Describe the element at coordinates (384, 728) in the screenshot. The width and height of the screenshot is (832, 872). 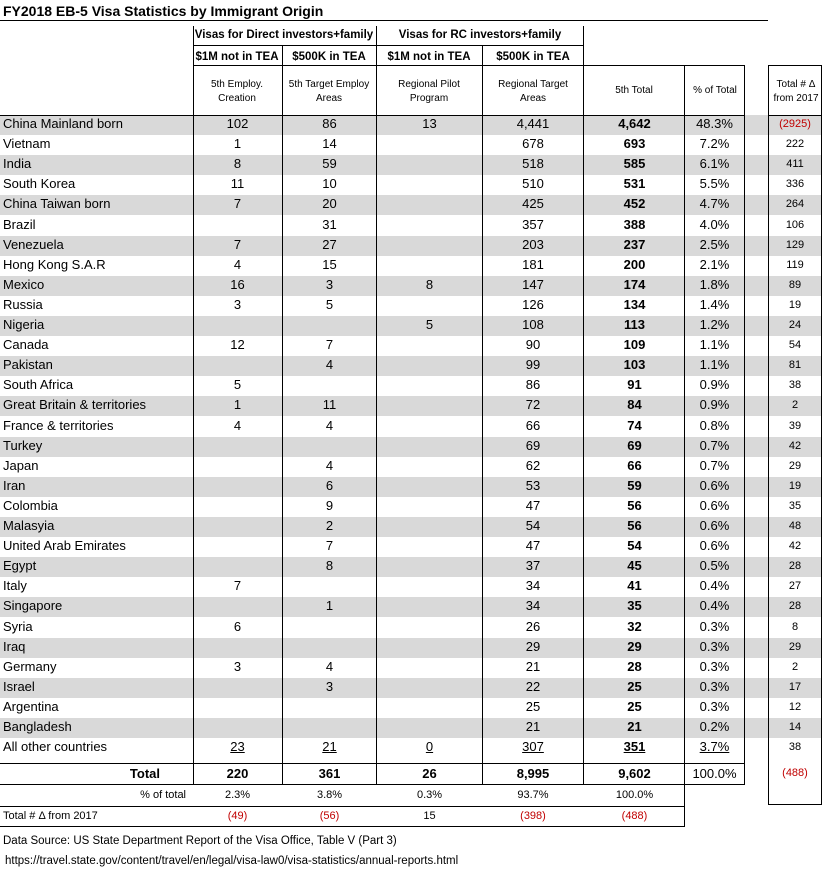
I see `table-row: Bangladesh 21 21 0.2%` at that location.